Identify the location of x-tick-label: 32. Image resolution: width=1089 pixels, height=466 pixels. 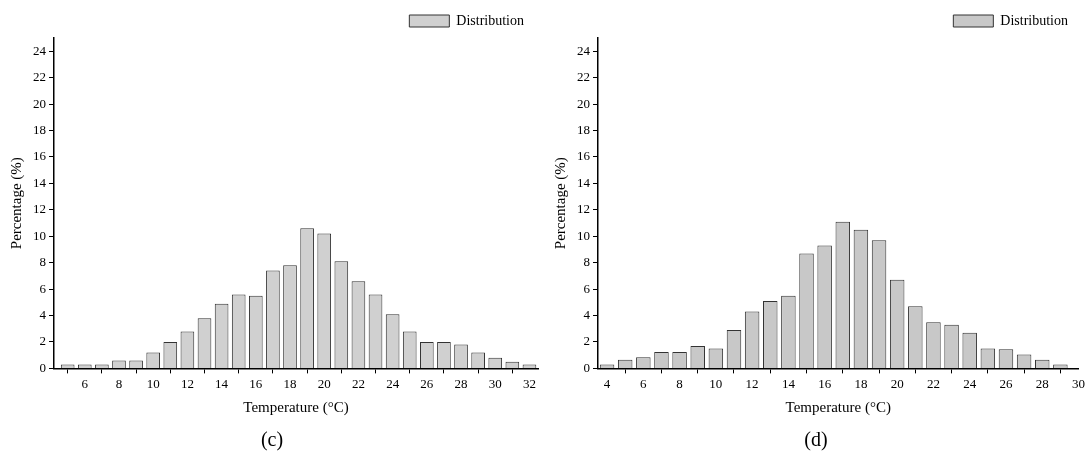
(529, 383).